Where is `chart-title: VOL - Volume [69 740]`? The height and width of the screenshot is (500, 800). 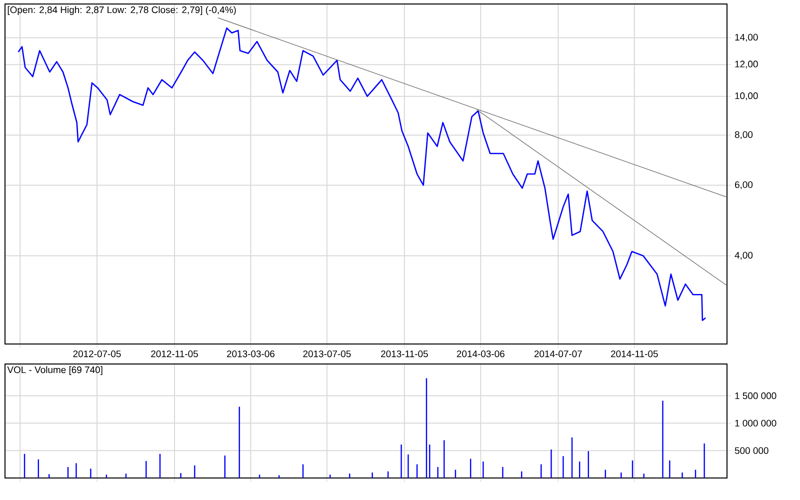 chart-title: VOL - Volume [69 740] is located at coordinates (54, 371).